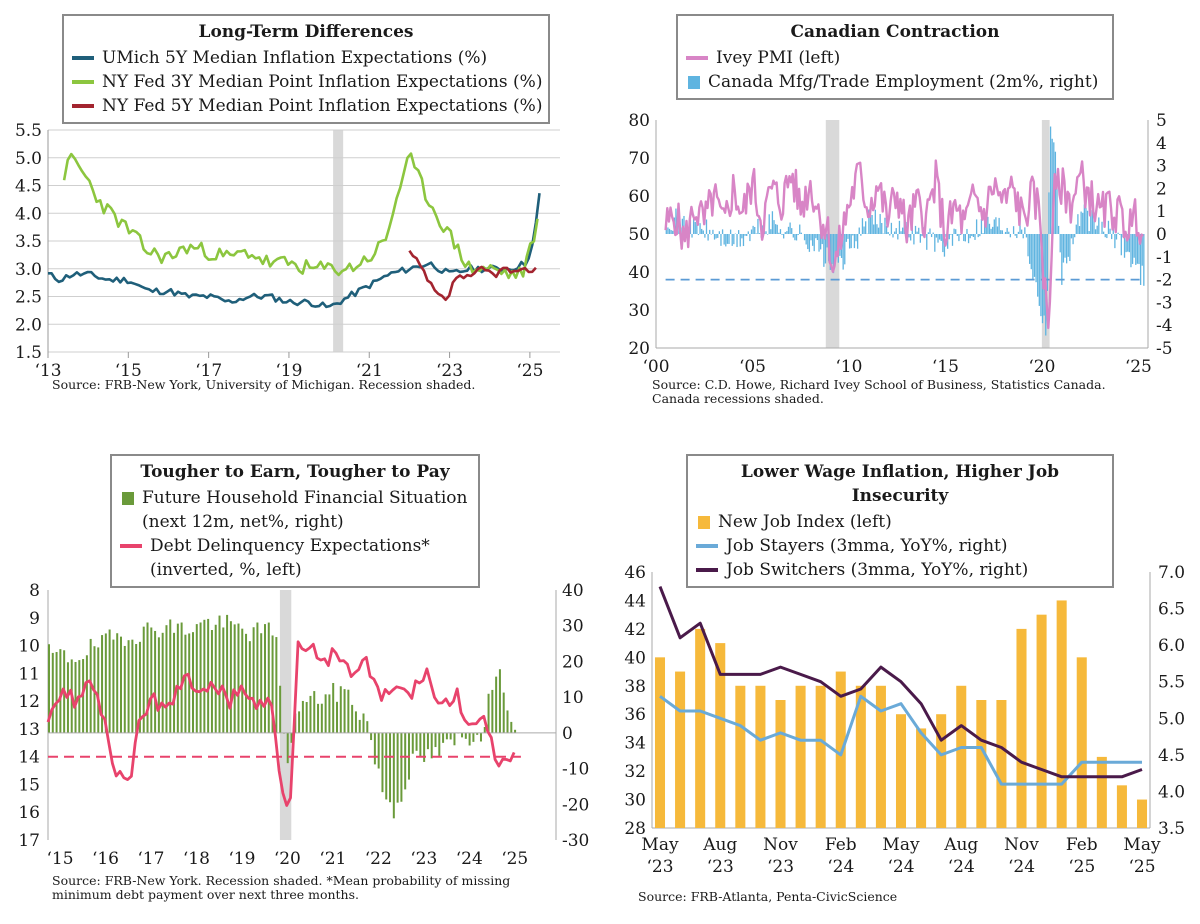 The image size is (1200, 924). Describe the element at coordinates (1171, 646) in the screenshot. I see `y-right-tick-label: 6.0` at that location.